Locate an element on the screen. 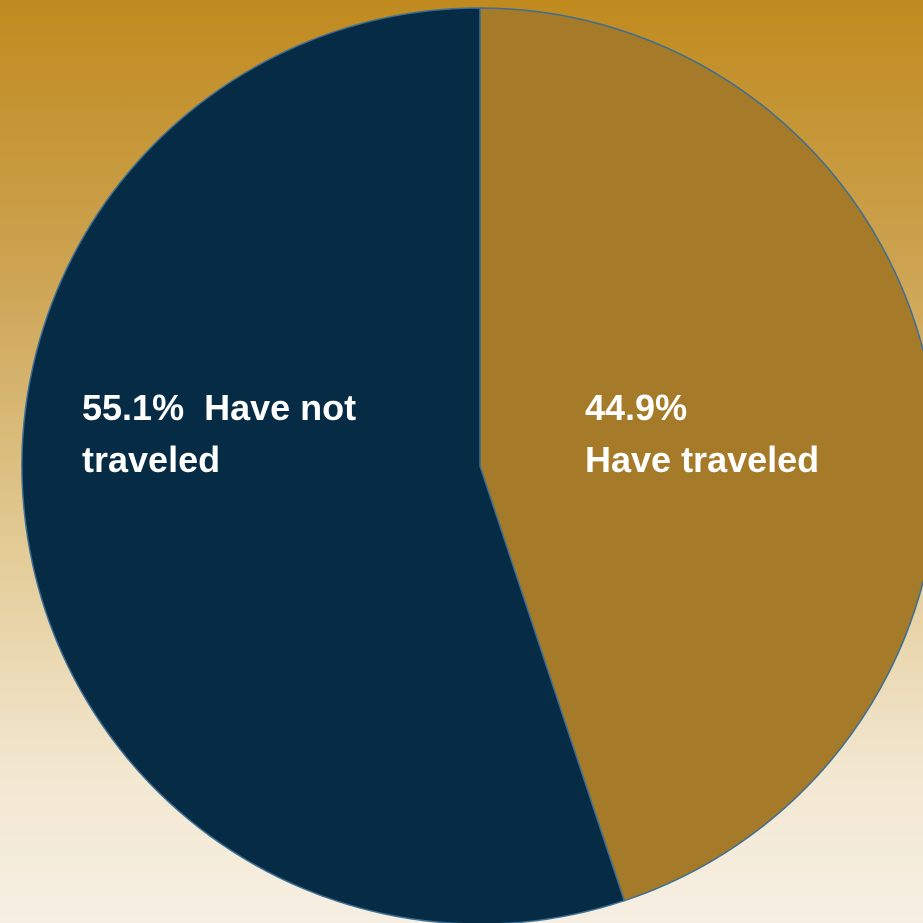 The height and width of the screenshot is (923, 923). slice-label-1-line-1: traveled is located at coordinates (151, 459).